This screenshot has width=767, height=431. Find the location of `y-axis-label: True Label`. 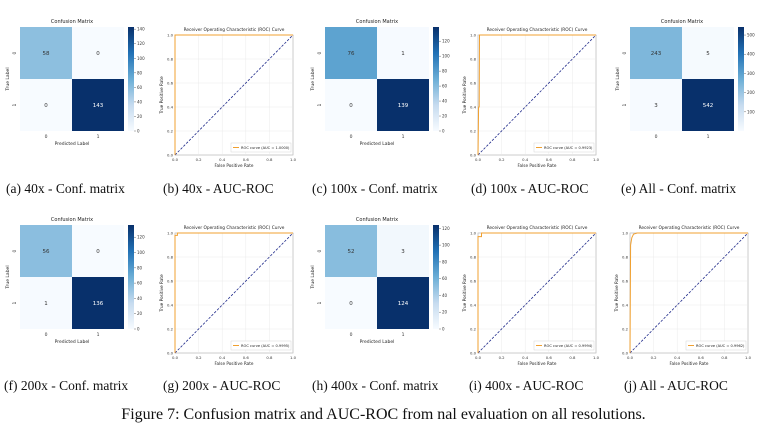

y-axis-label: True Label is located at coordinates (313, 277).